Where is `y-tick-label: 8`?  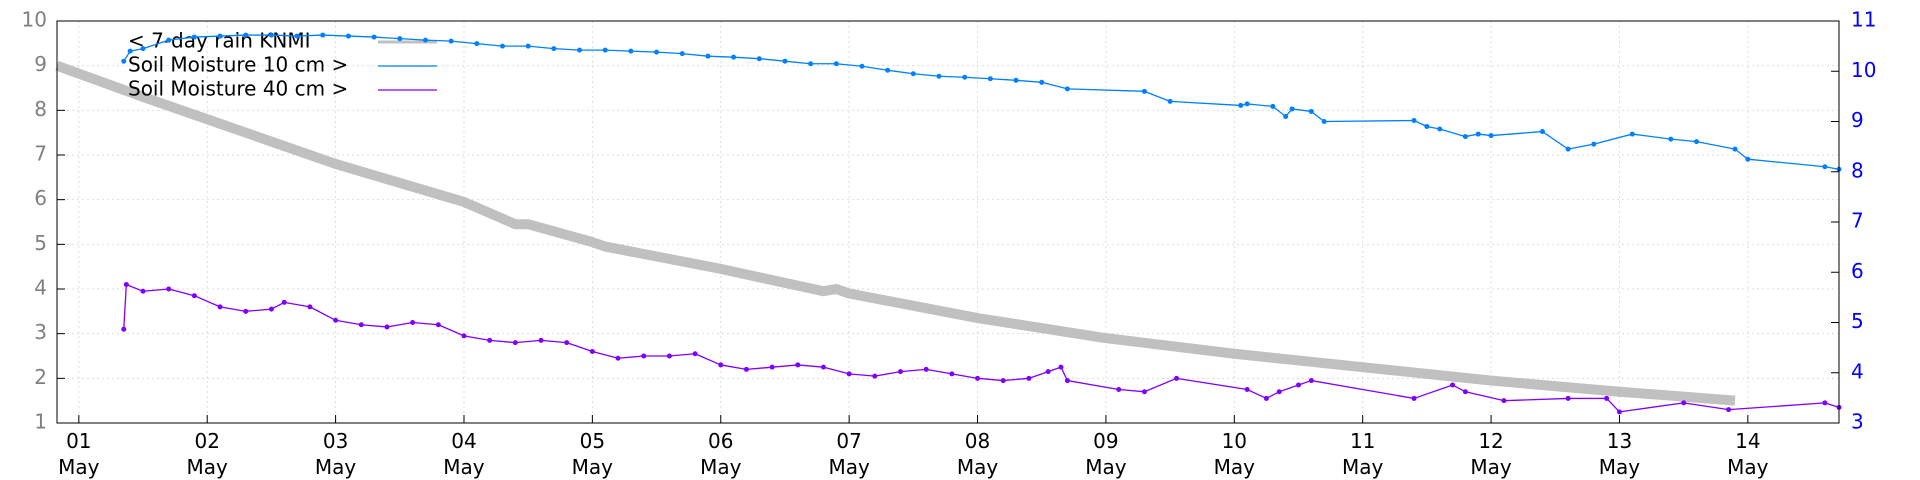 y-tick-label: 8 is located at coordinates (40, 109).